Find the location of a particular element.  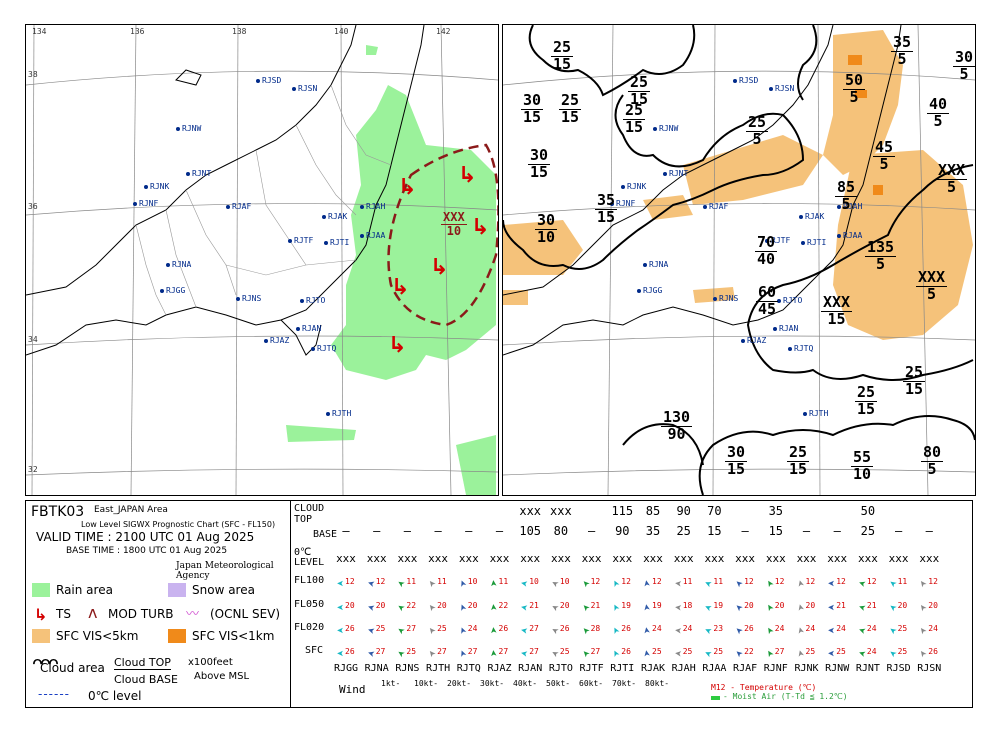

cloud-base-cell: 105 is located at coordinates (530, 531).